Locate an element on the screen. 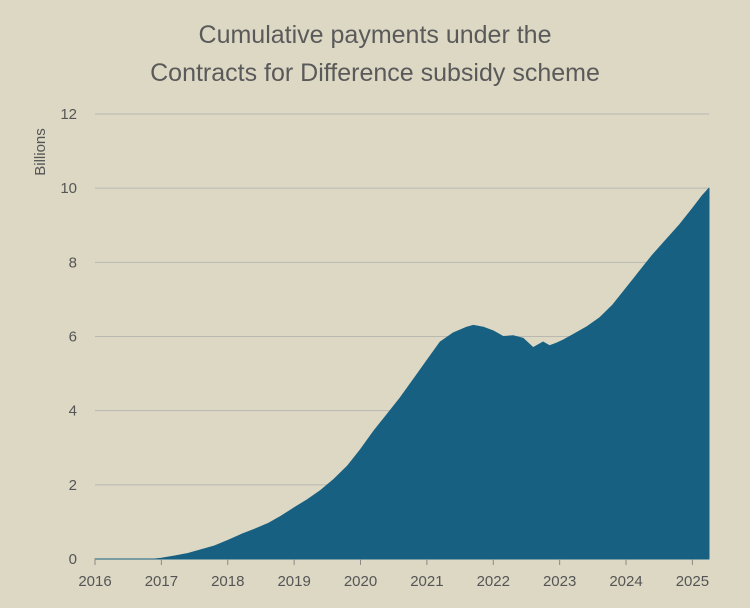 The width and height of the screenshot is (750, 608). y-tick-label: 10 is located at coordinates (68, 188).